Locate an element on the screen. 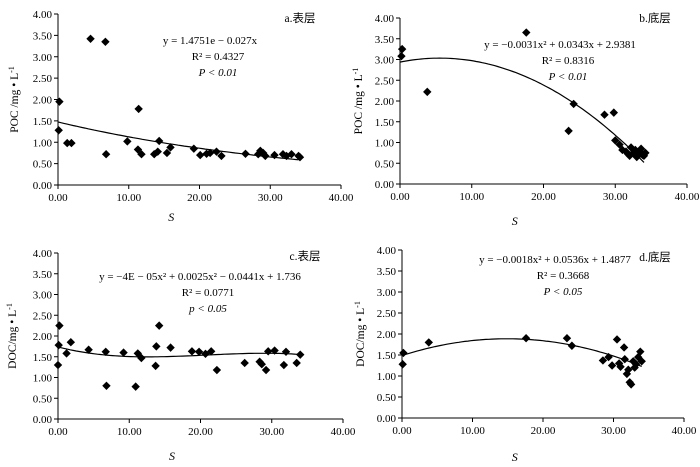  x-tick-label: 0.00 is located at coordinates (402, 431).